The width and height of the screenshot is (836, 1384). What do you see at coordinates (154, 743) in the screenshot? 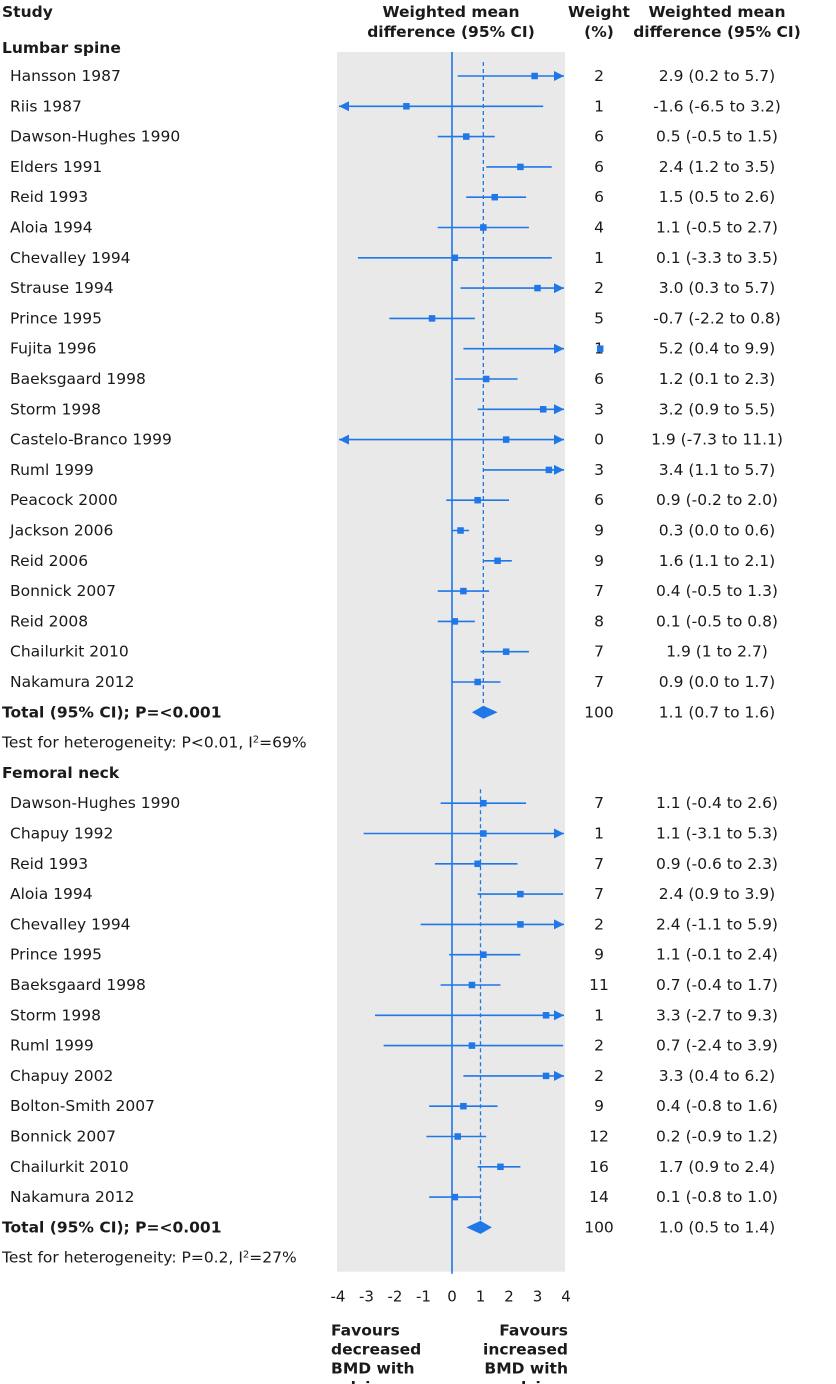
I see `heterogeneity-text: Test for heterogeneity: P<0.01, I2=69%` at bounding box center [154, 743].